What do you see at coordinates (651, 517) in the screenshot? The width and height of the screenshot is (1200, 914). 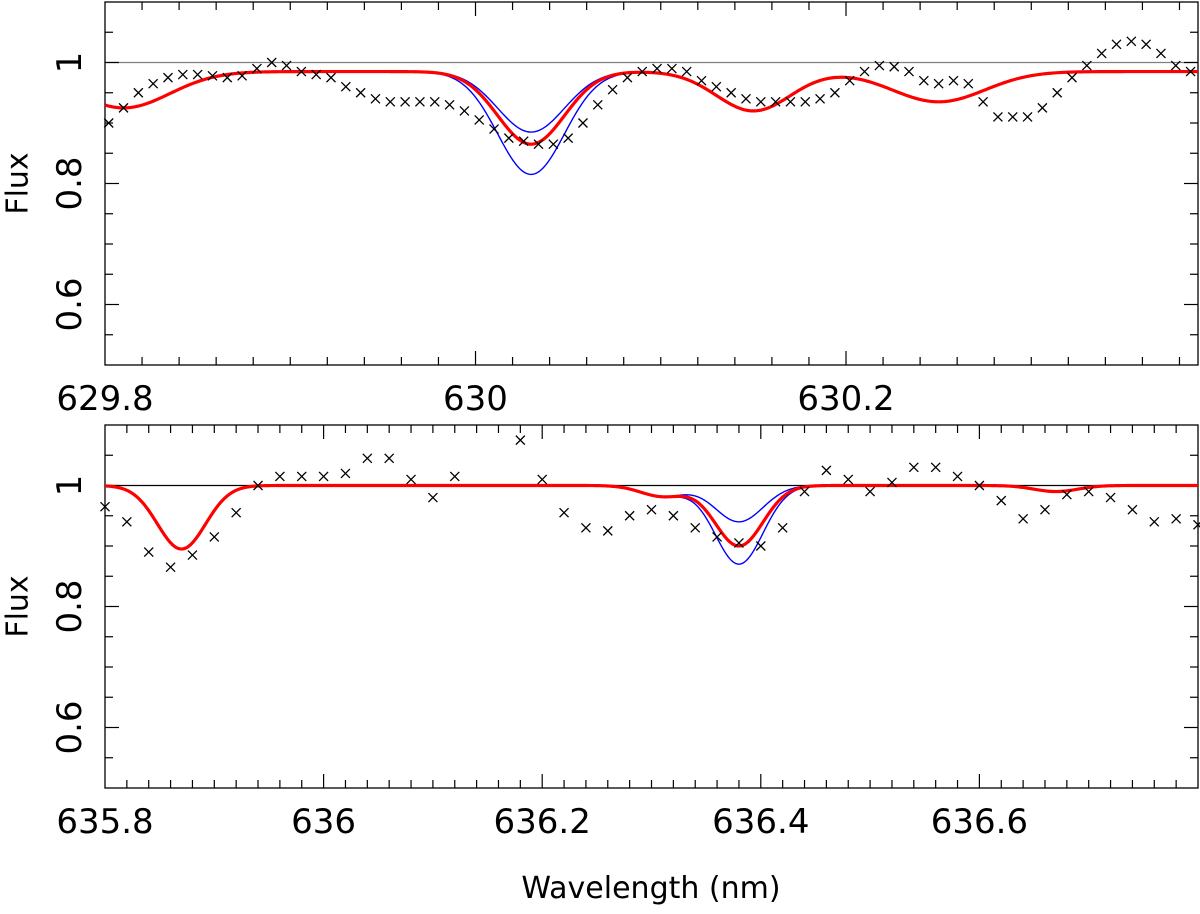 I see `series-model-best` at bounding box center [651, 517].